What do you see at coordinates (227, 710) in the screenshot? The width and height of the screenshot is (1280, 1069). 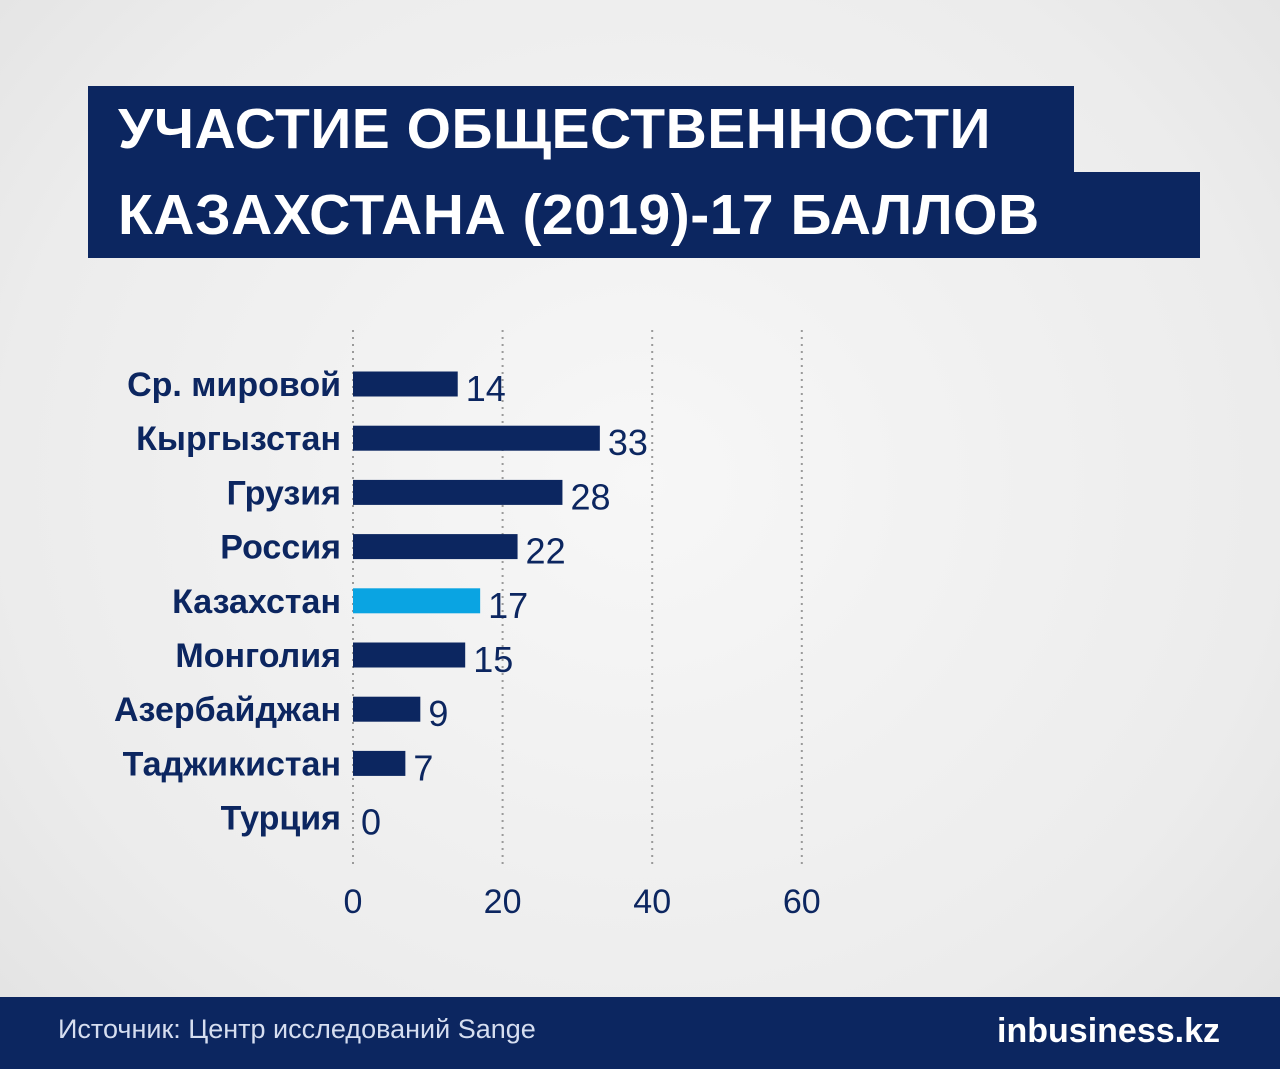 I see `category-label-азербайджан: Азербайджан` at bounding box center [227, 710].